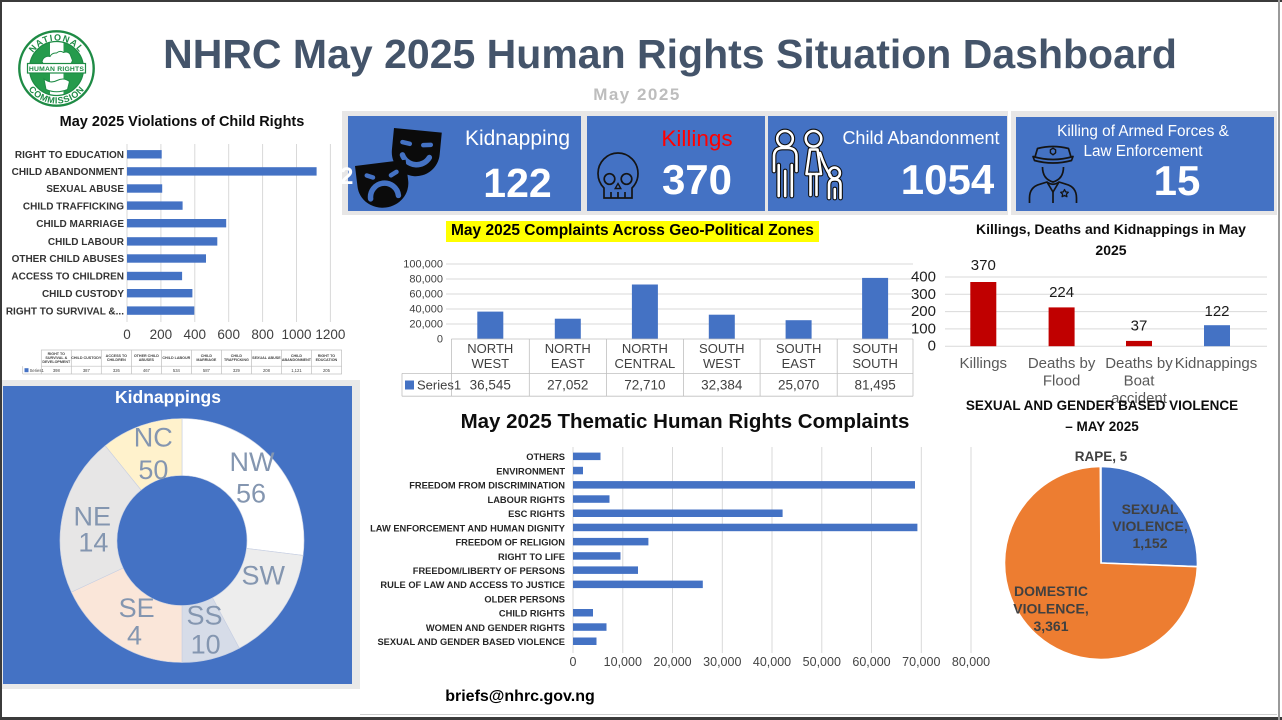 This screenshot has width=1282, height=720. Describe the element at coordinates (472, 585) in the screenshot. I see `svg-text:RULE OF LAW AND ACCESS TO JUST: RULE OF LAW AND ACCESS TO JUSTICE` at that location.